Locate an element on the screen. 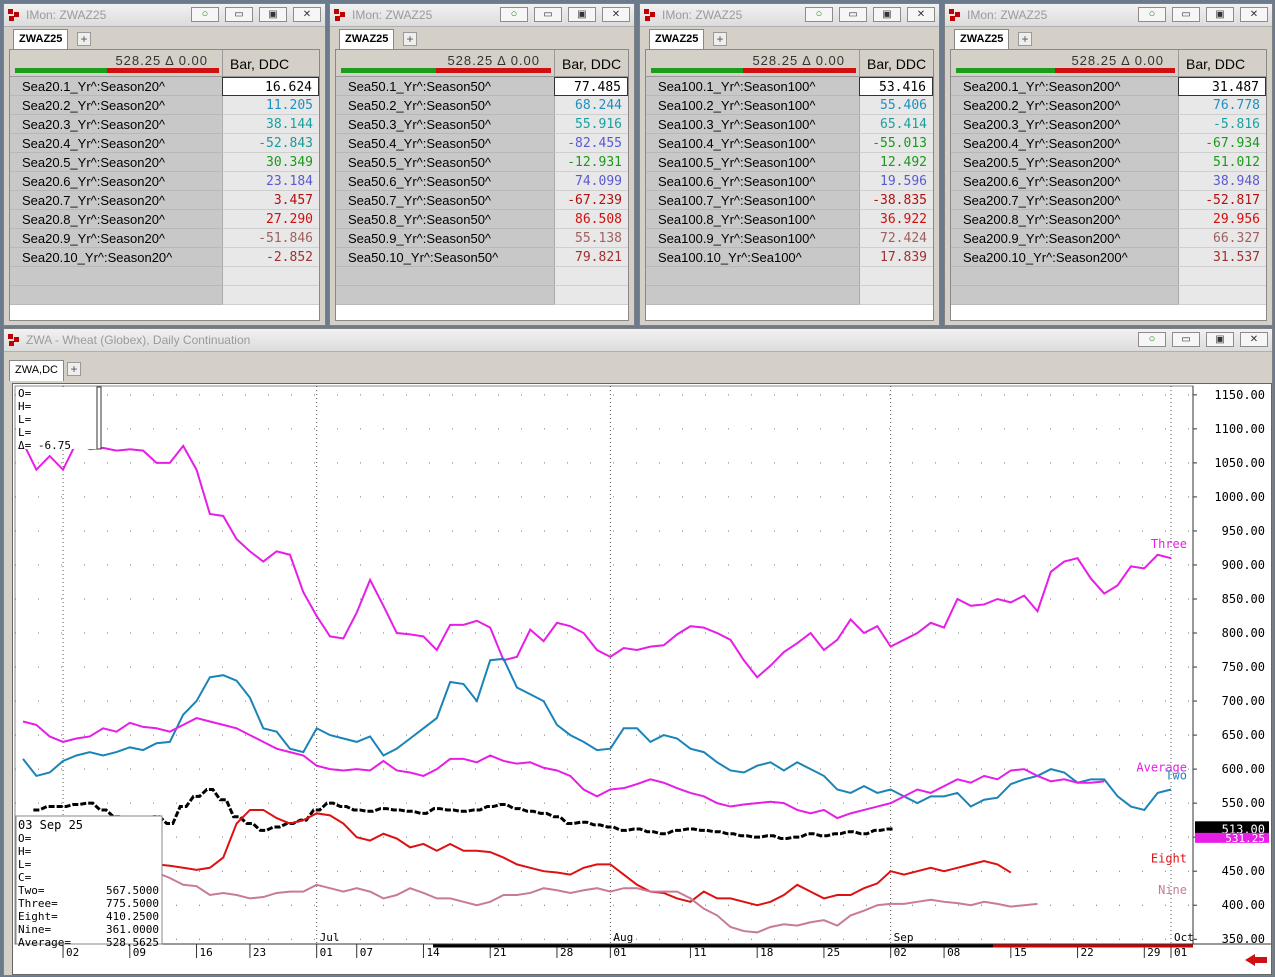  quote-row: Sea200.1_Yr^:Season200^ 31.487 is located at coordinates (1108, 86).